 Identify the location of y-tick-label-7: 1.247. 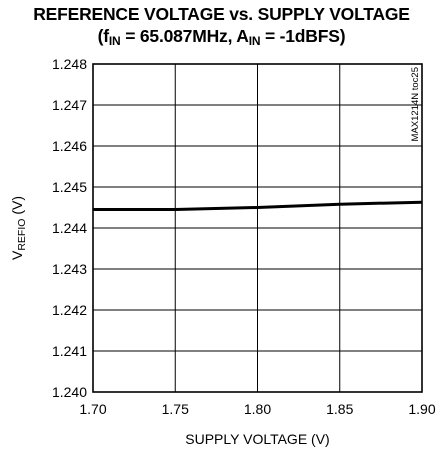
(69, 105).